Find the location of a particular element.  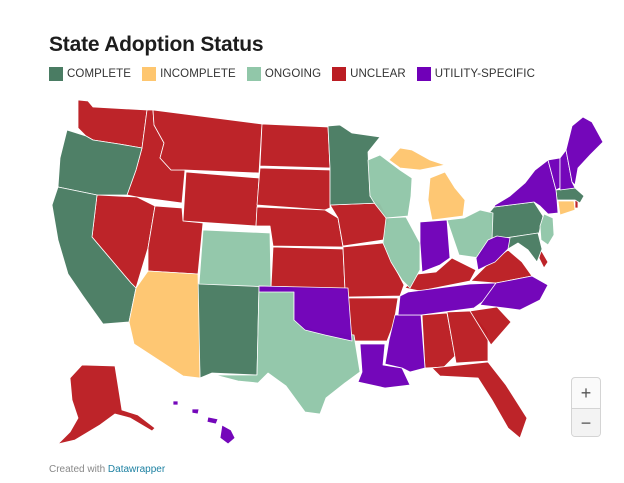

state-hawaii-kauai is located at coordinates (175, 403).